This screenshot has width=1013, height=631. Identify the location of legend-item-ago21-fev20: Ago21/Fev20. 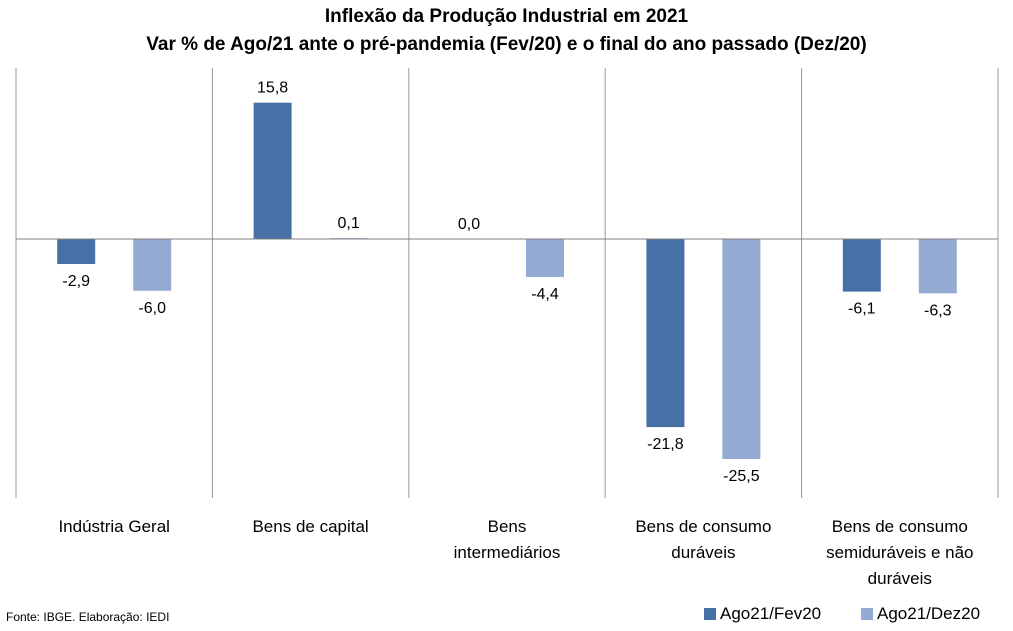
(762, 614).